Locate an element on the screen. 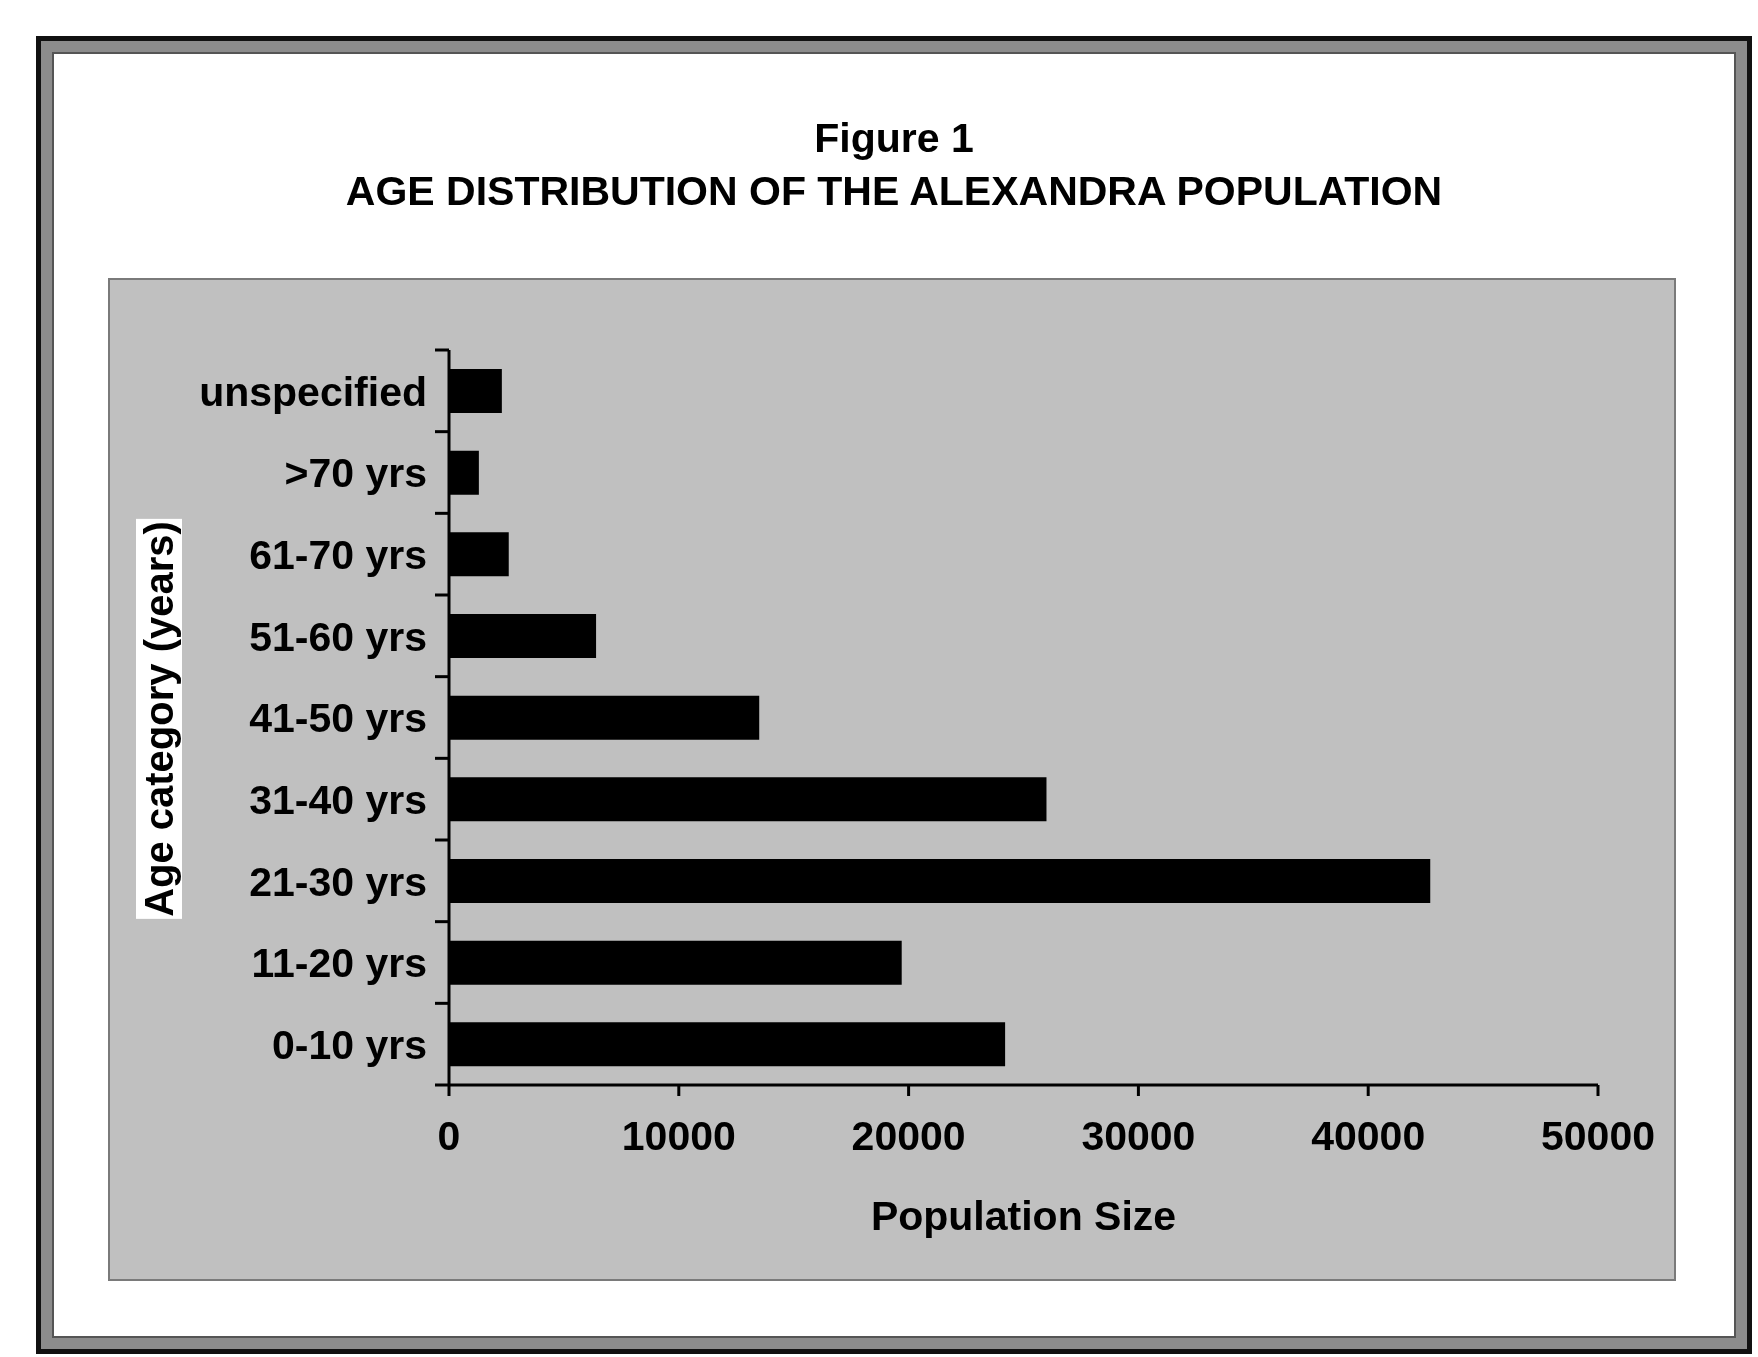 Image resolution: width=1758 pixels, height=1357 pixels. y-tick-label: 41-50 yrs is located at coordinates (338, 718).